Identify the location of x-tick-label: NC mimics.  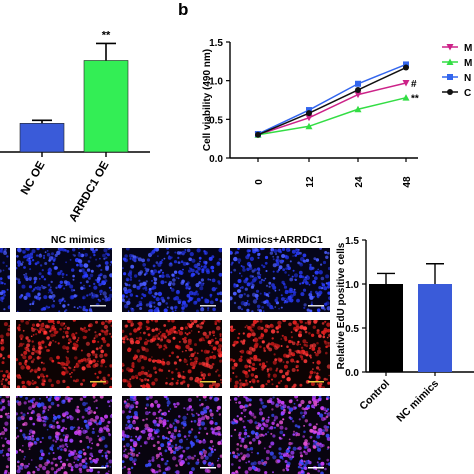
(417, 401).